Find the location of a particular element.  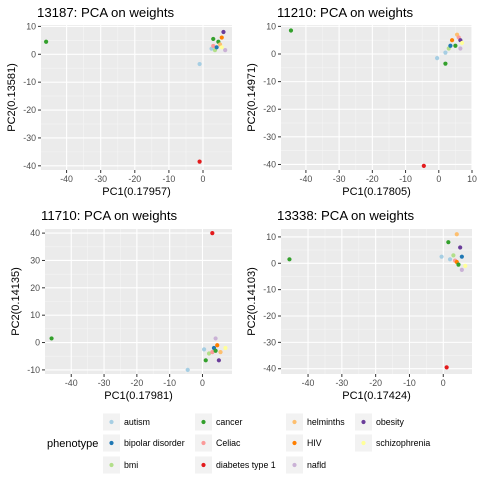

legend-item-autism: autism is located at coordinates (126, 422).